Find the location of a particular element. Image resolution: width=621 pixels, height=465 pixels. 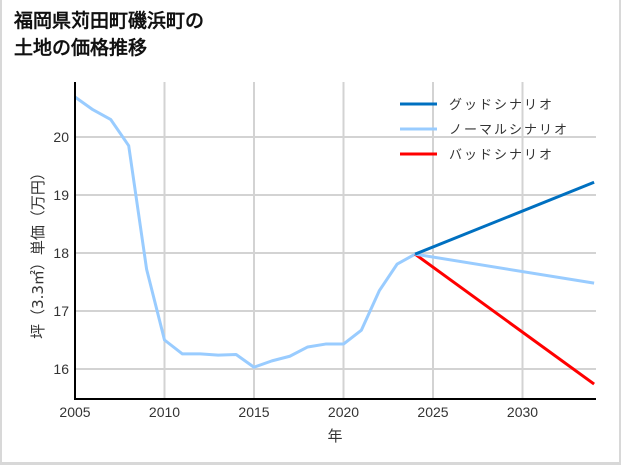

legend-label: バッドシナリオ is located at coordinates (501, 155).